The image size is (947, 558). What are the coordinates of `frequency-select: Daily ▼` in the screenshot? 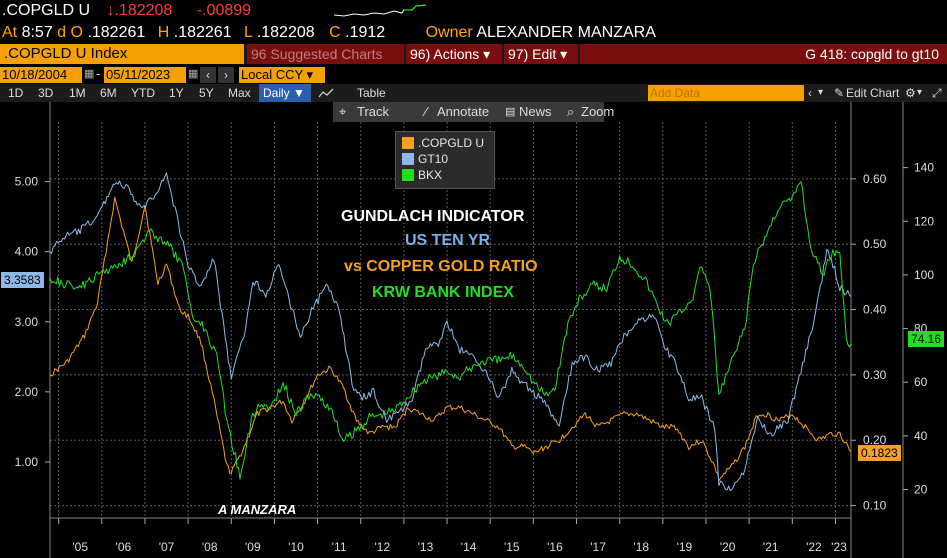 It's located at (285, 93).